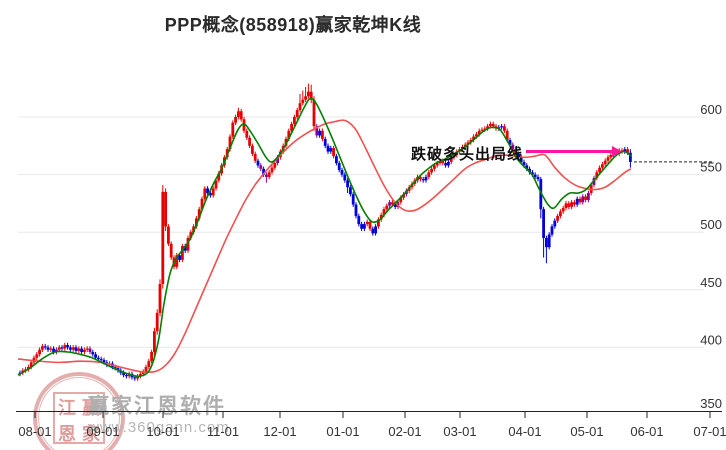  What do you see at coordinates (711, 167) in the screenshot?
I see `y-axis-tick-label: 550` at bounding box center [711, 167].